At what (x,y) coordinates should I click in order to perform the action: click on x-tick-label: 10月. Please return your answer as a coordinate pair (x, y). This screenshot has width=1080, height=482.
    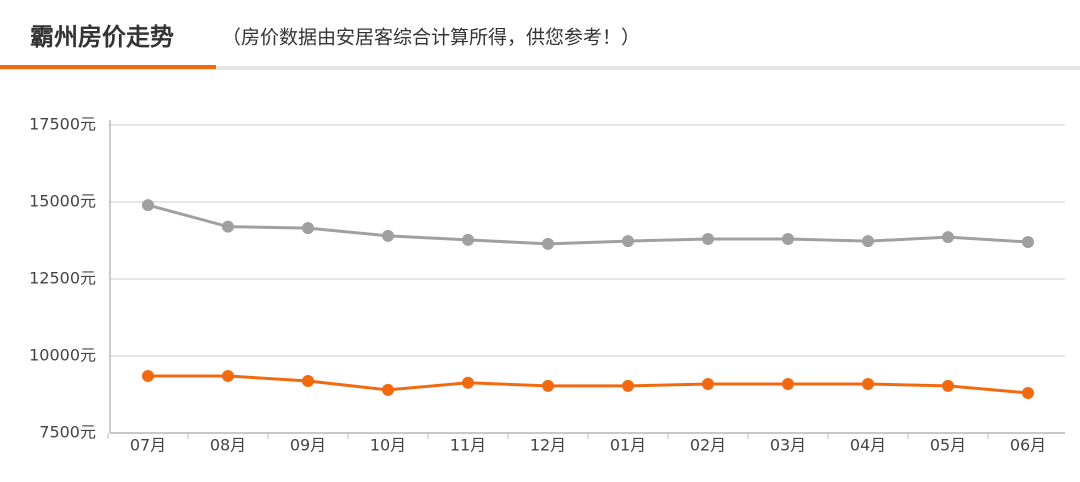
    Looking at the image, I should click on (388, 445).